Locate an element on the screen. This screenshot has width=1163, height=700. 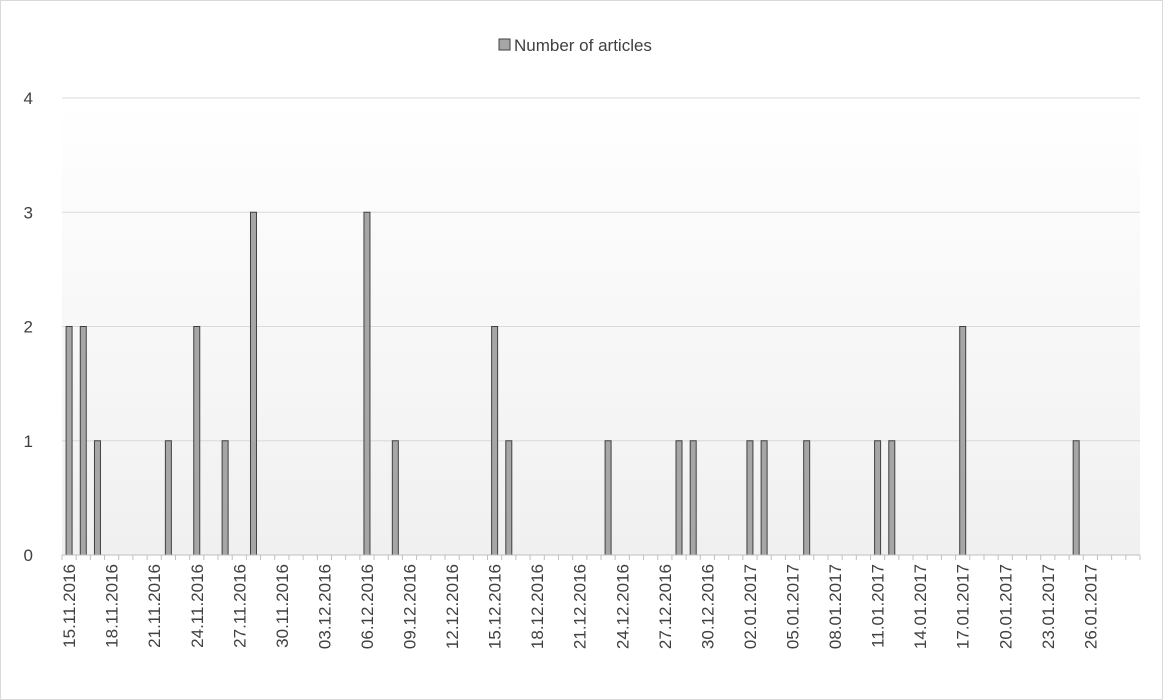
y-tick-label: 2 is located at coordinates (28, 327).